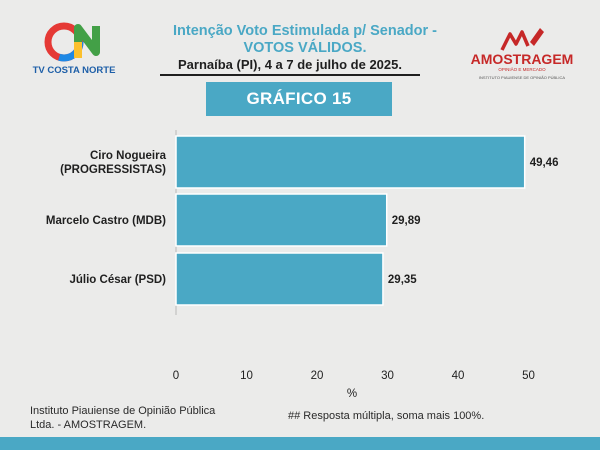 The height and width of the screenshot is (450, 600). Describe the element at coordinates (406, 221) in the screenshot. I see `data-label-1: 29,89` at that location.